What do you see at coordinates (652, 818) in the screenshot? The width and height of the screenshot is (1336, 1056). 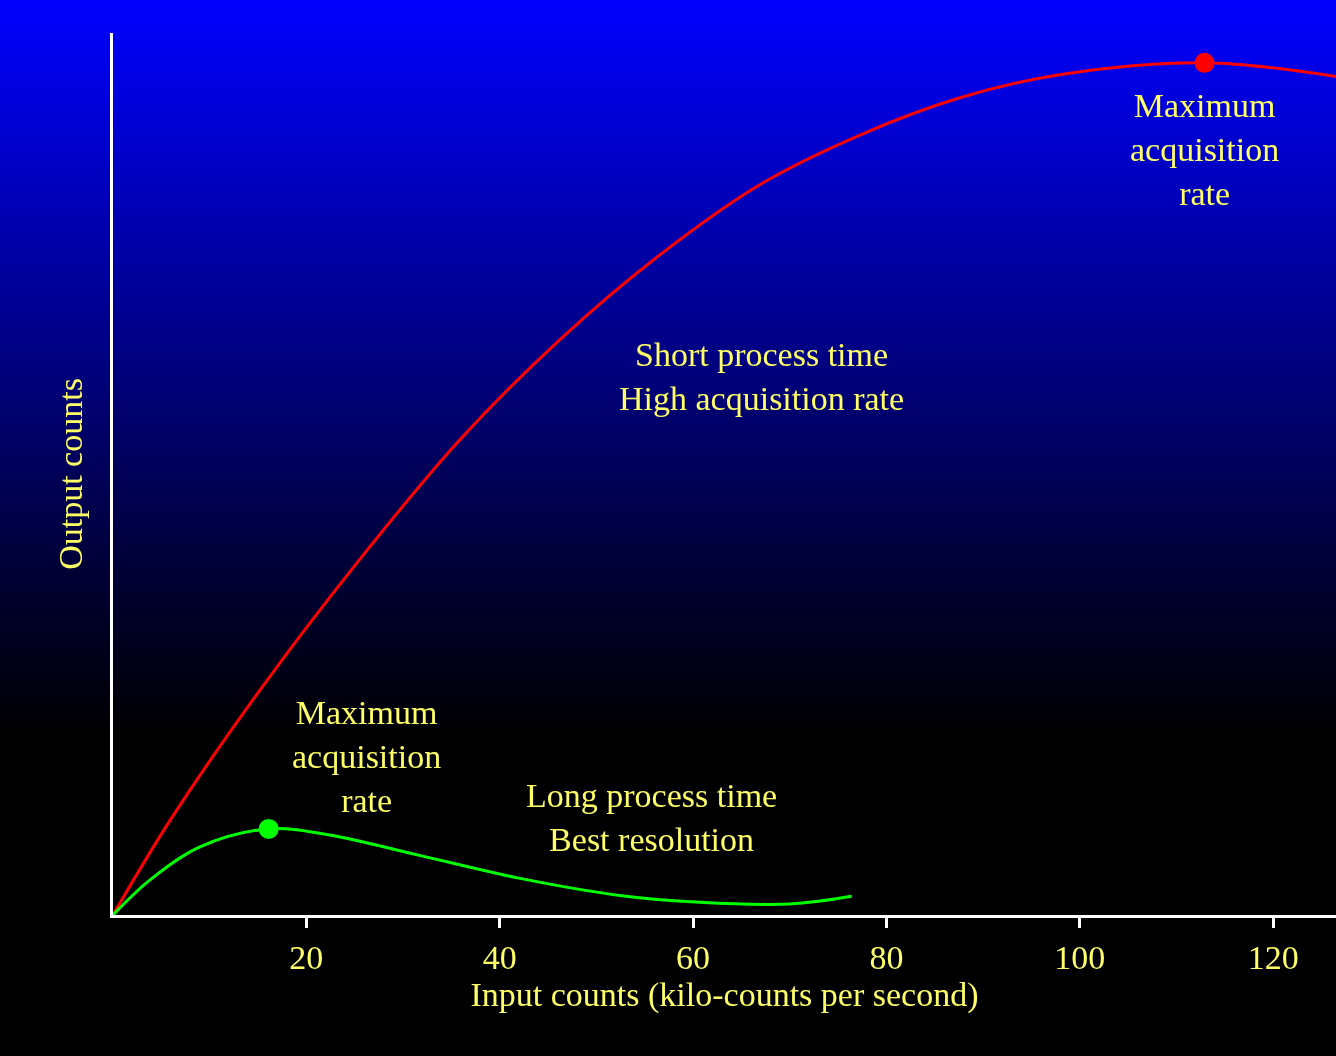 I see `annotation: Long process time Best resolution` at bounding box center [652, 818].